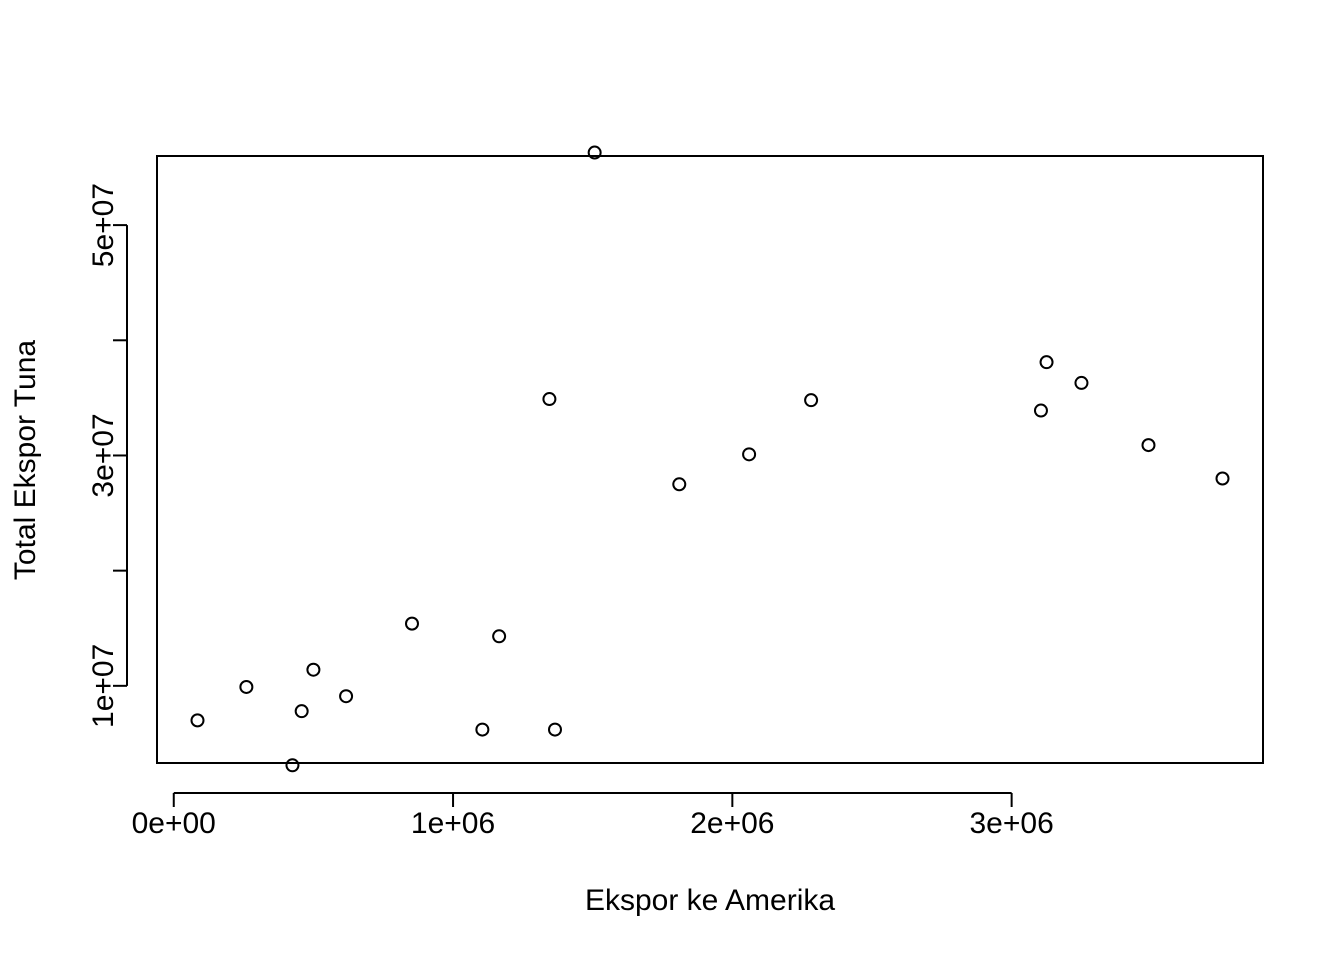 The width and height of the screenshot is (1344, 965). I want to click on y-axis-title: Total Ekspor Tuna, so click(25, 460).